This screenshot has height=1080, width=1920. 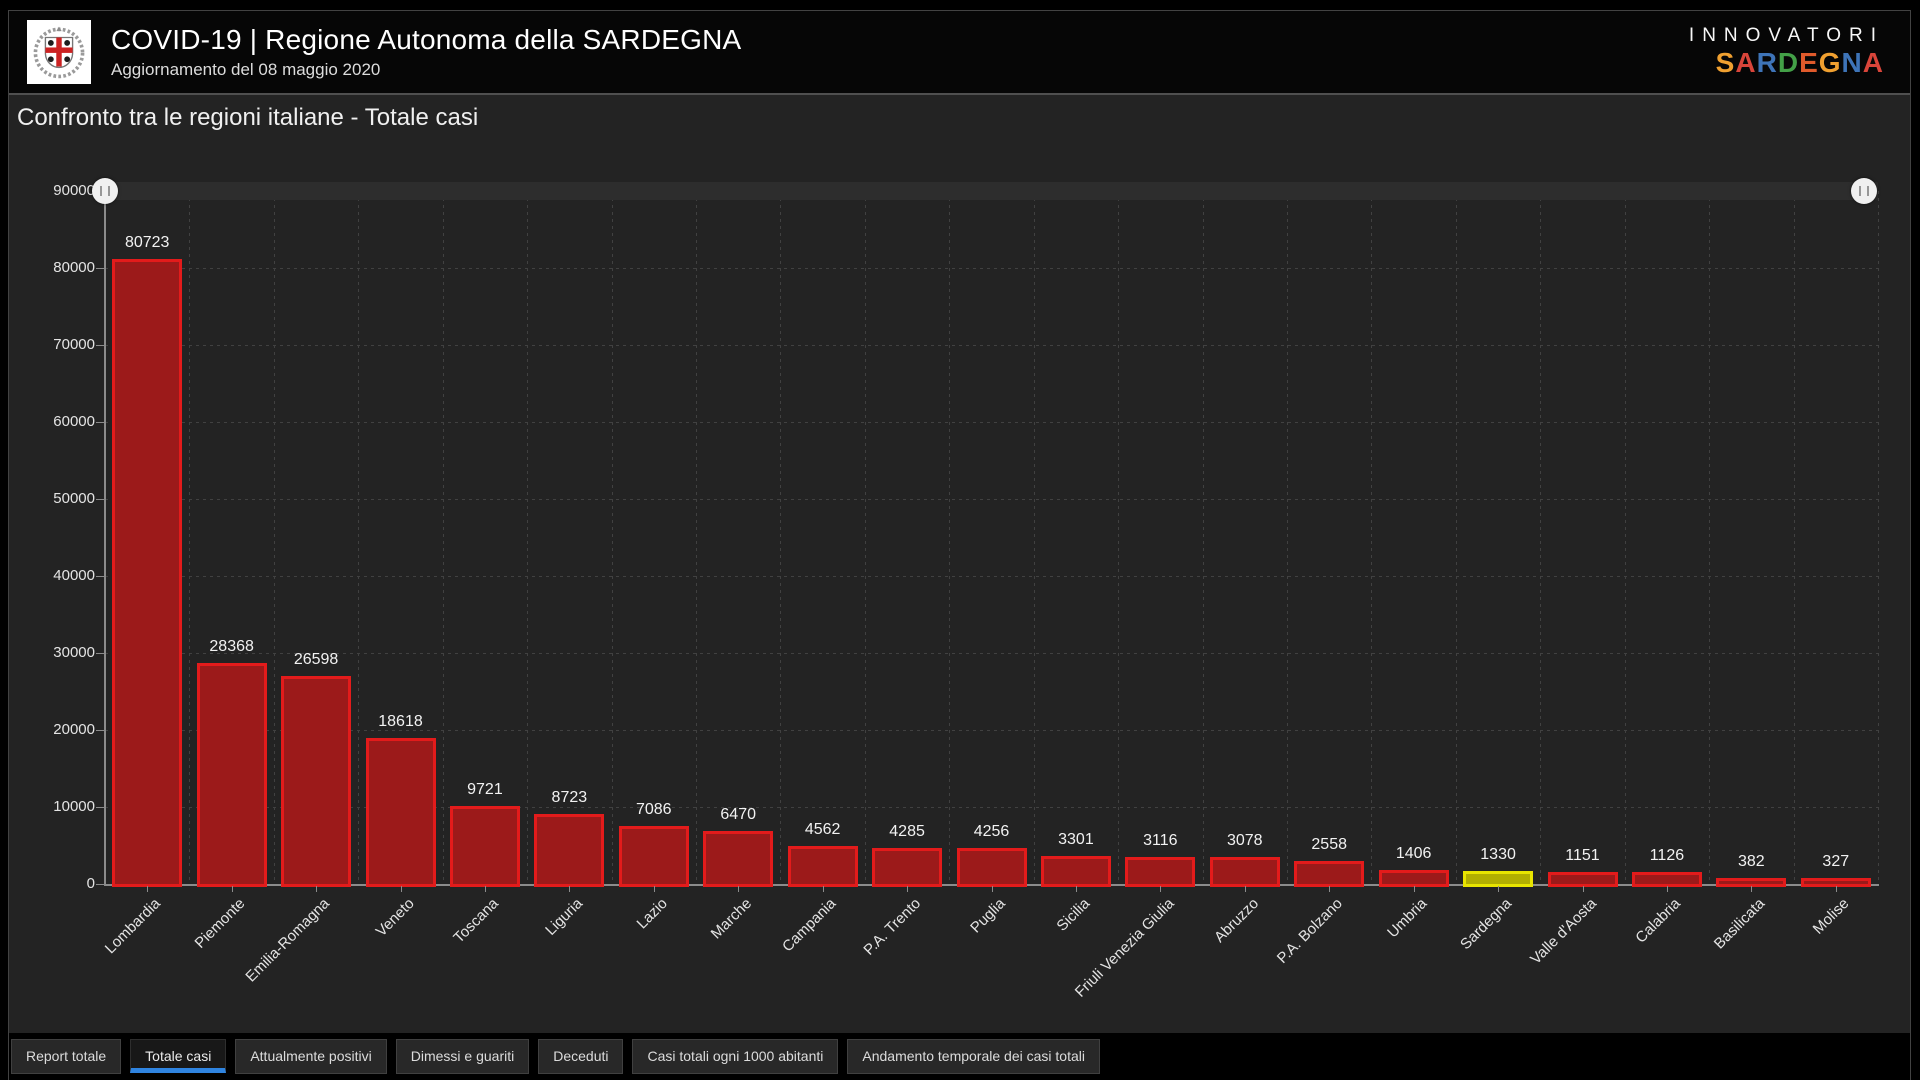 What do you see at coordinates (1767, 62) in the screenshot?
I see `brand-letter: R` at bounding box center [1767, 62].